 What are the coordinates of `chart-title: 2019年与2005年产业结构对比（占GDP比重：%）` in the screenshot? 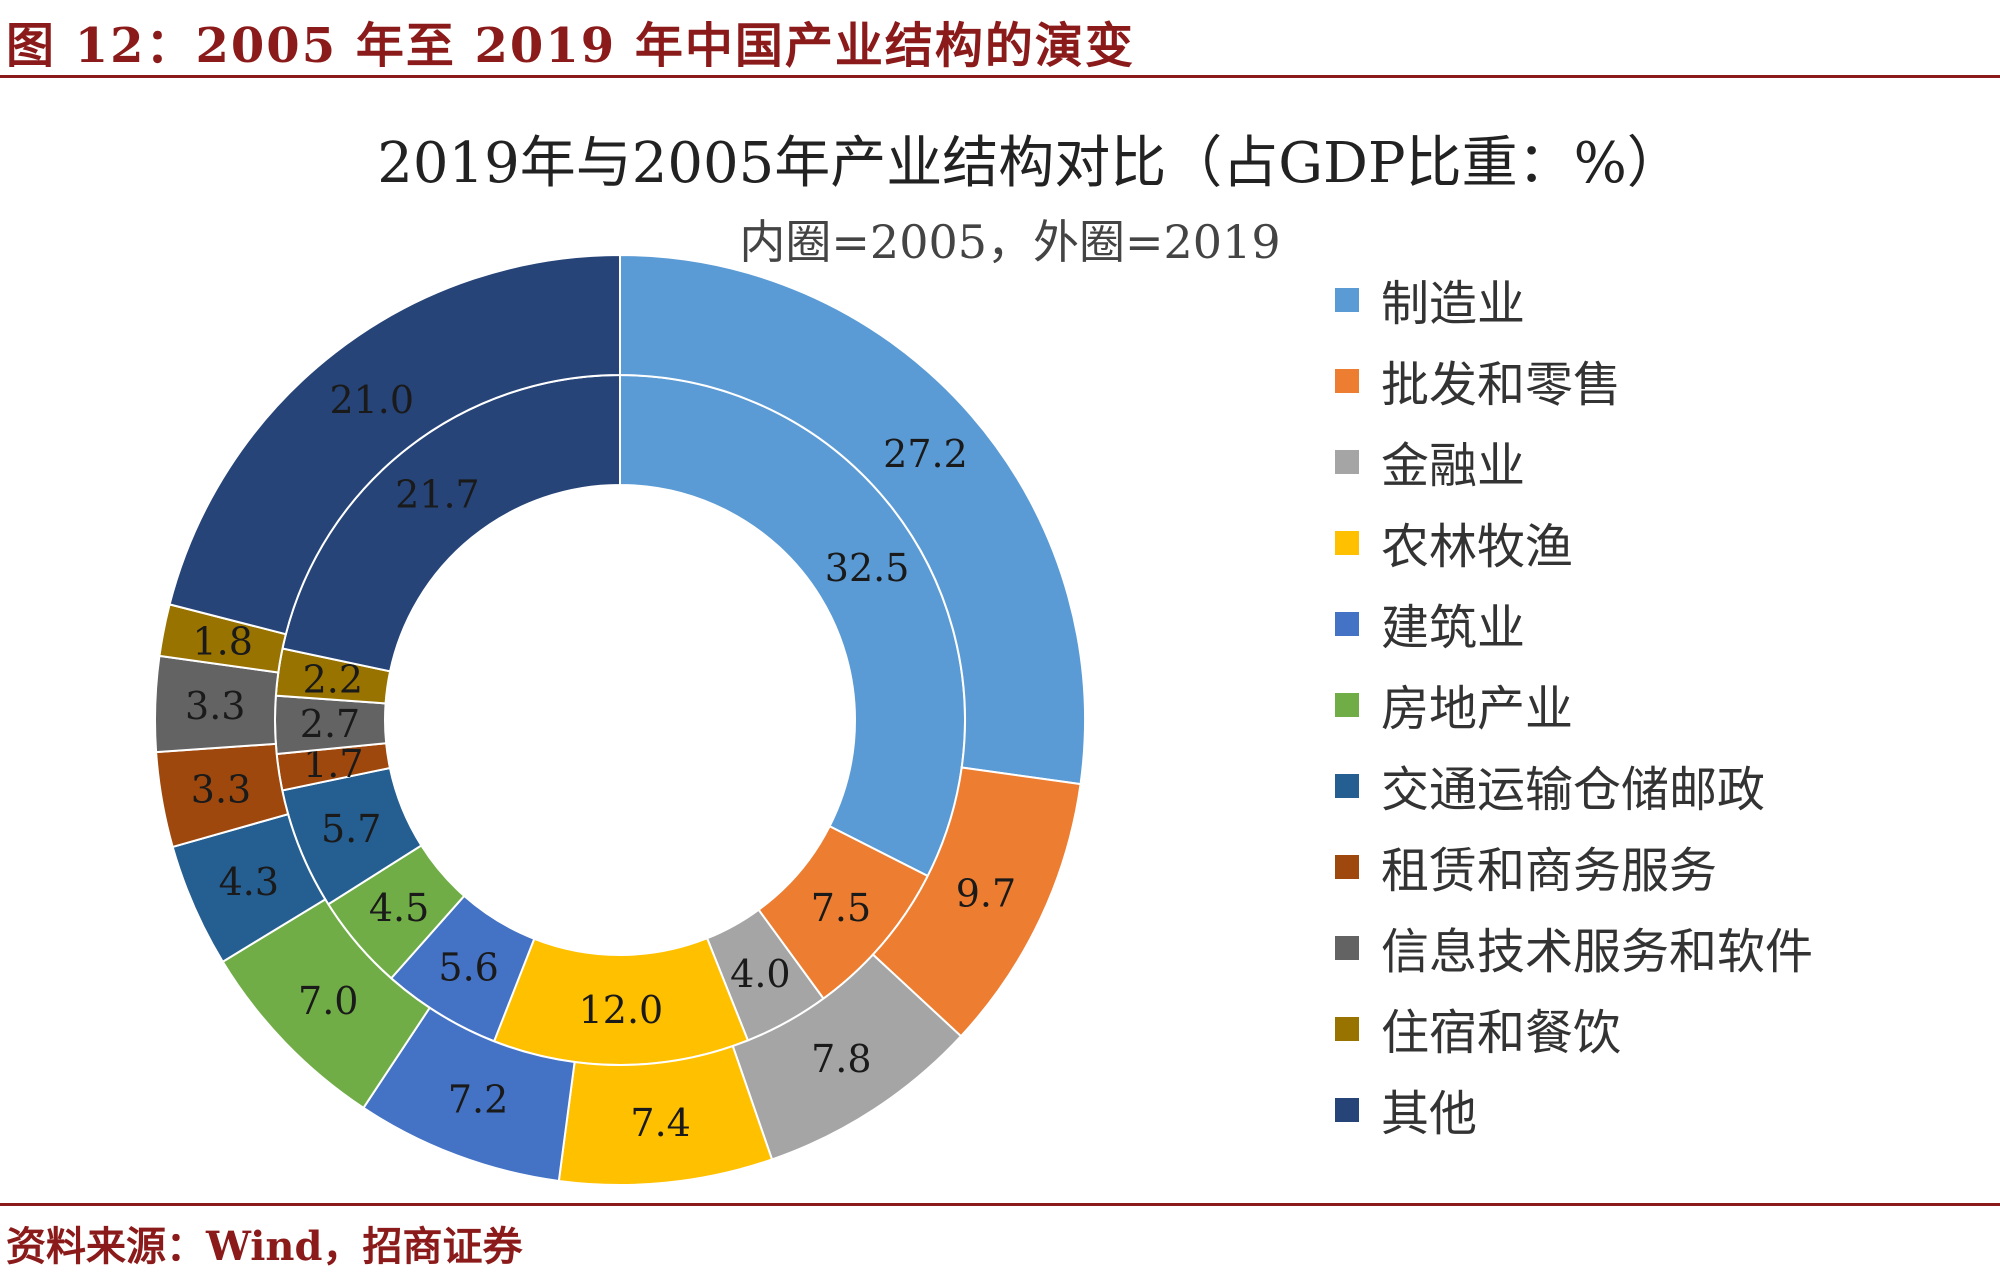 It's located at (1030, 163).